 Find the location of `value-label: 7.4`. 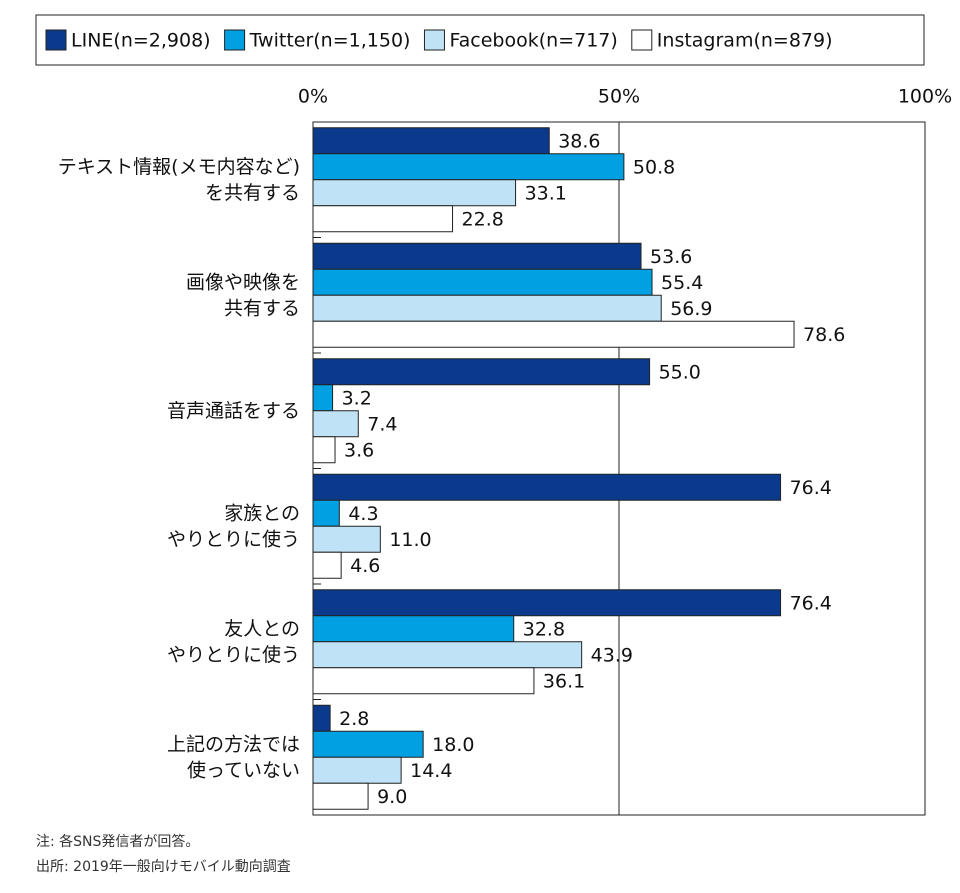

value-label: 7.4 is located at coordinates (382, 424).